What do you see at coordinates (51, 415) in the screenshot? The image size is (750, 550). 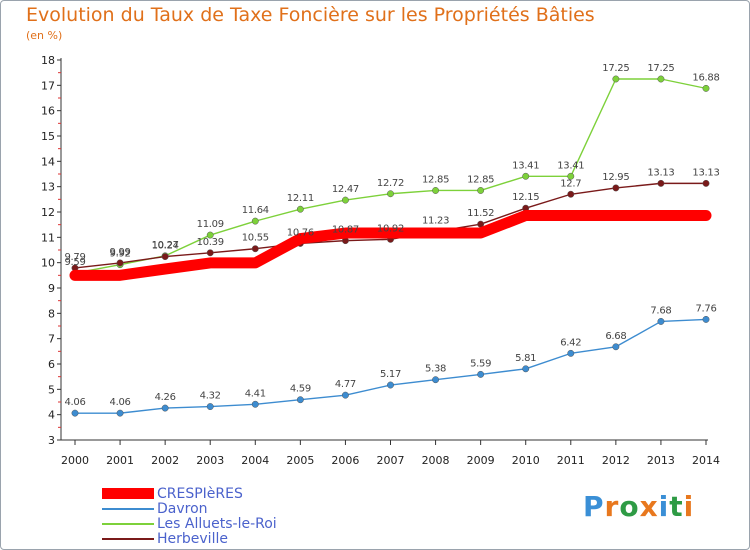 I see `y-tick-label: 4` at bounding box center [51, 415].